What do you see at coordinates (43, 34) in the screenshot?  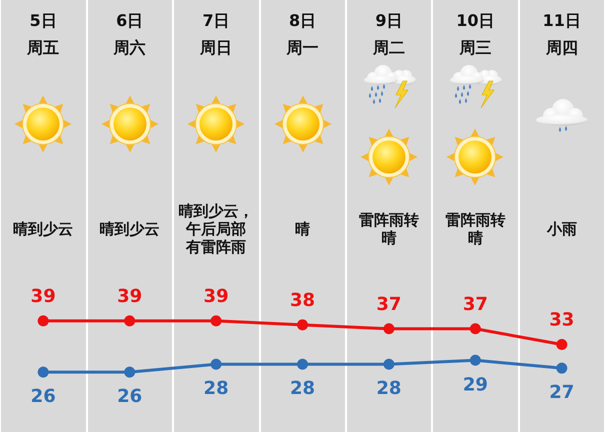 I see `x-tick-label: 5日周五` at bounding box center [43, 34].